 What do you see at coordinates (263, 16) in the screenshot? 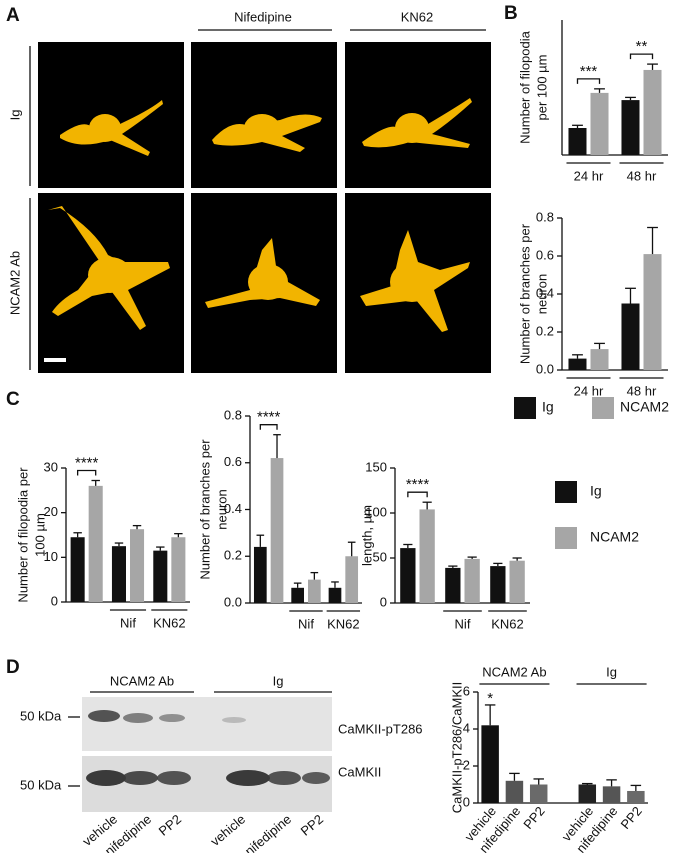
I see `column-label: Nifedipine` at bounding box center [263, 16].